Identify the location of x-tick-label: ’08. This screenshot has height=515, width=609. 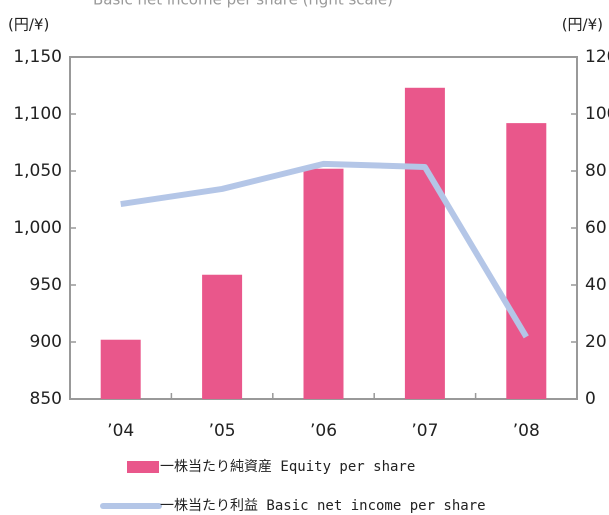
(526, 431).